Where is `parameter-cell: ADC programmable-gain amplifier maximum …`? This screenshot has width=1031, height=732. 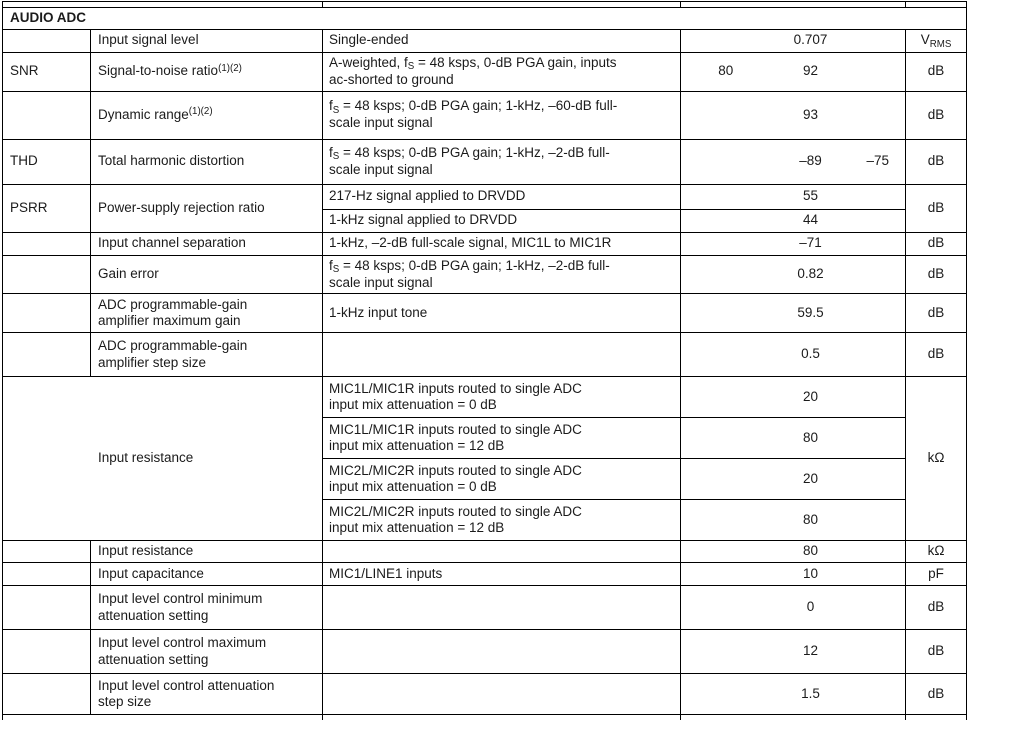
parameter-cell: ADC programmable-gain amplifier maximum … is located at coordinates (206, 313).